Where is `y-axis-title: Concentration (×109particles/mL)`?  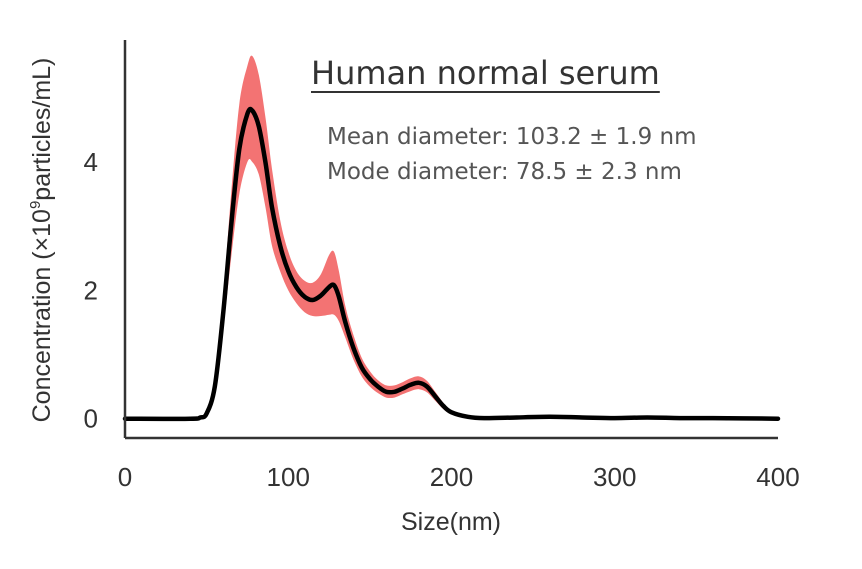 y-axis-title: Concentration (×109particles/mL) is located at coordinates (41, 240).